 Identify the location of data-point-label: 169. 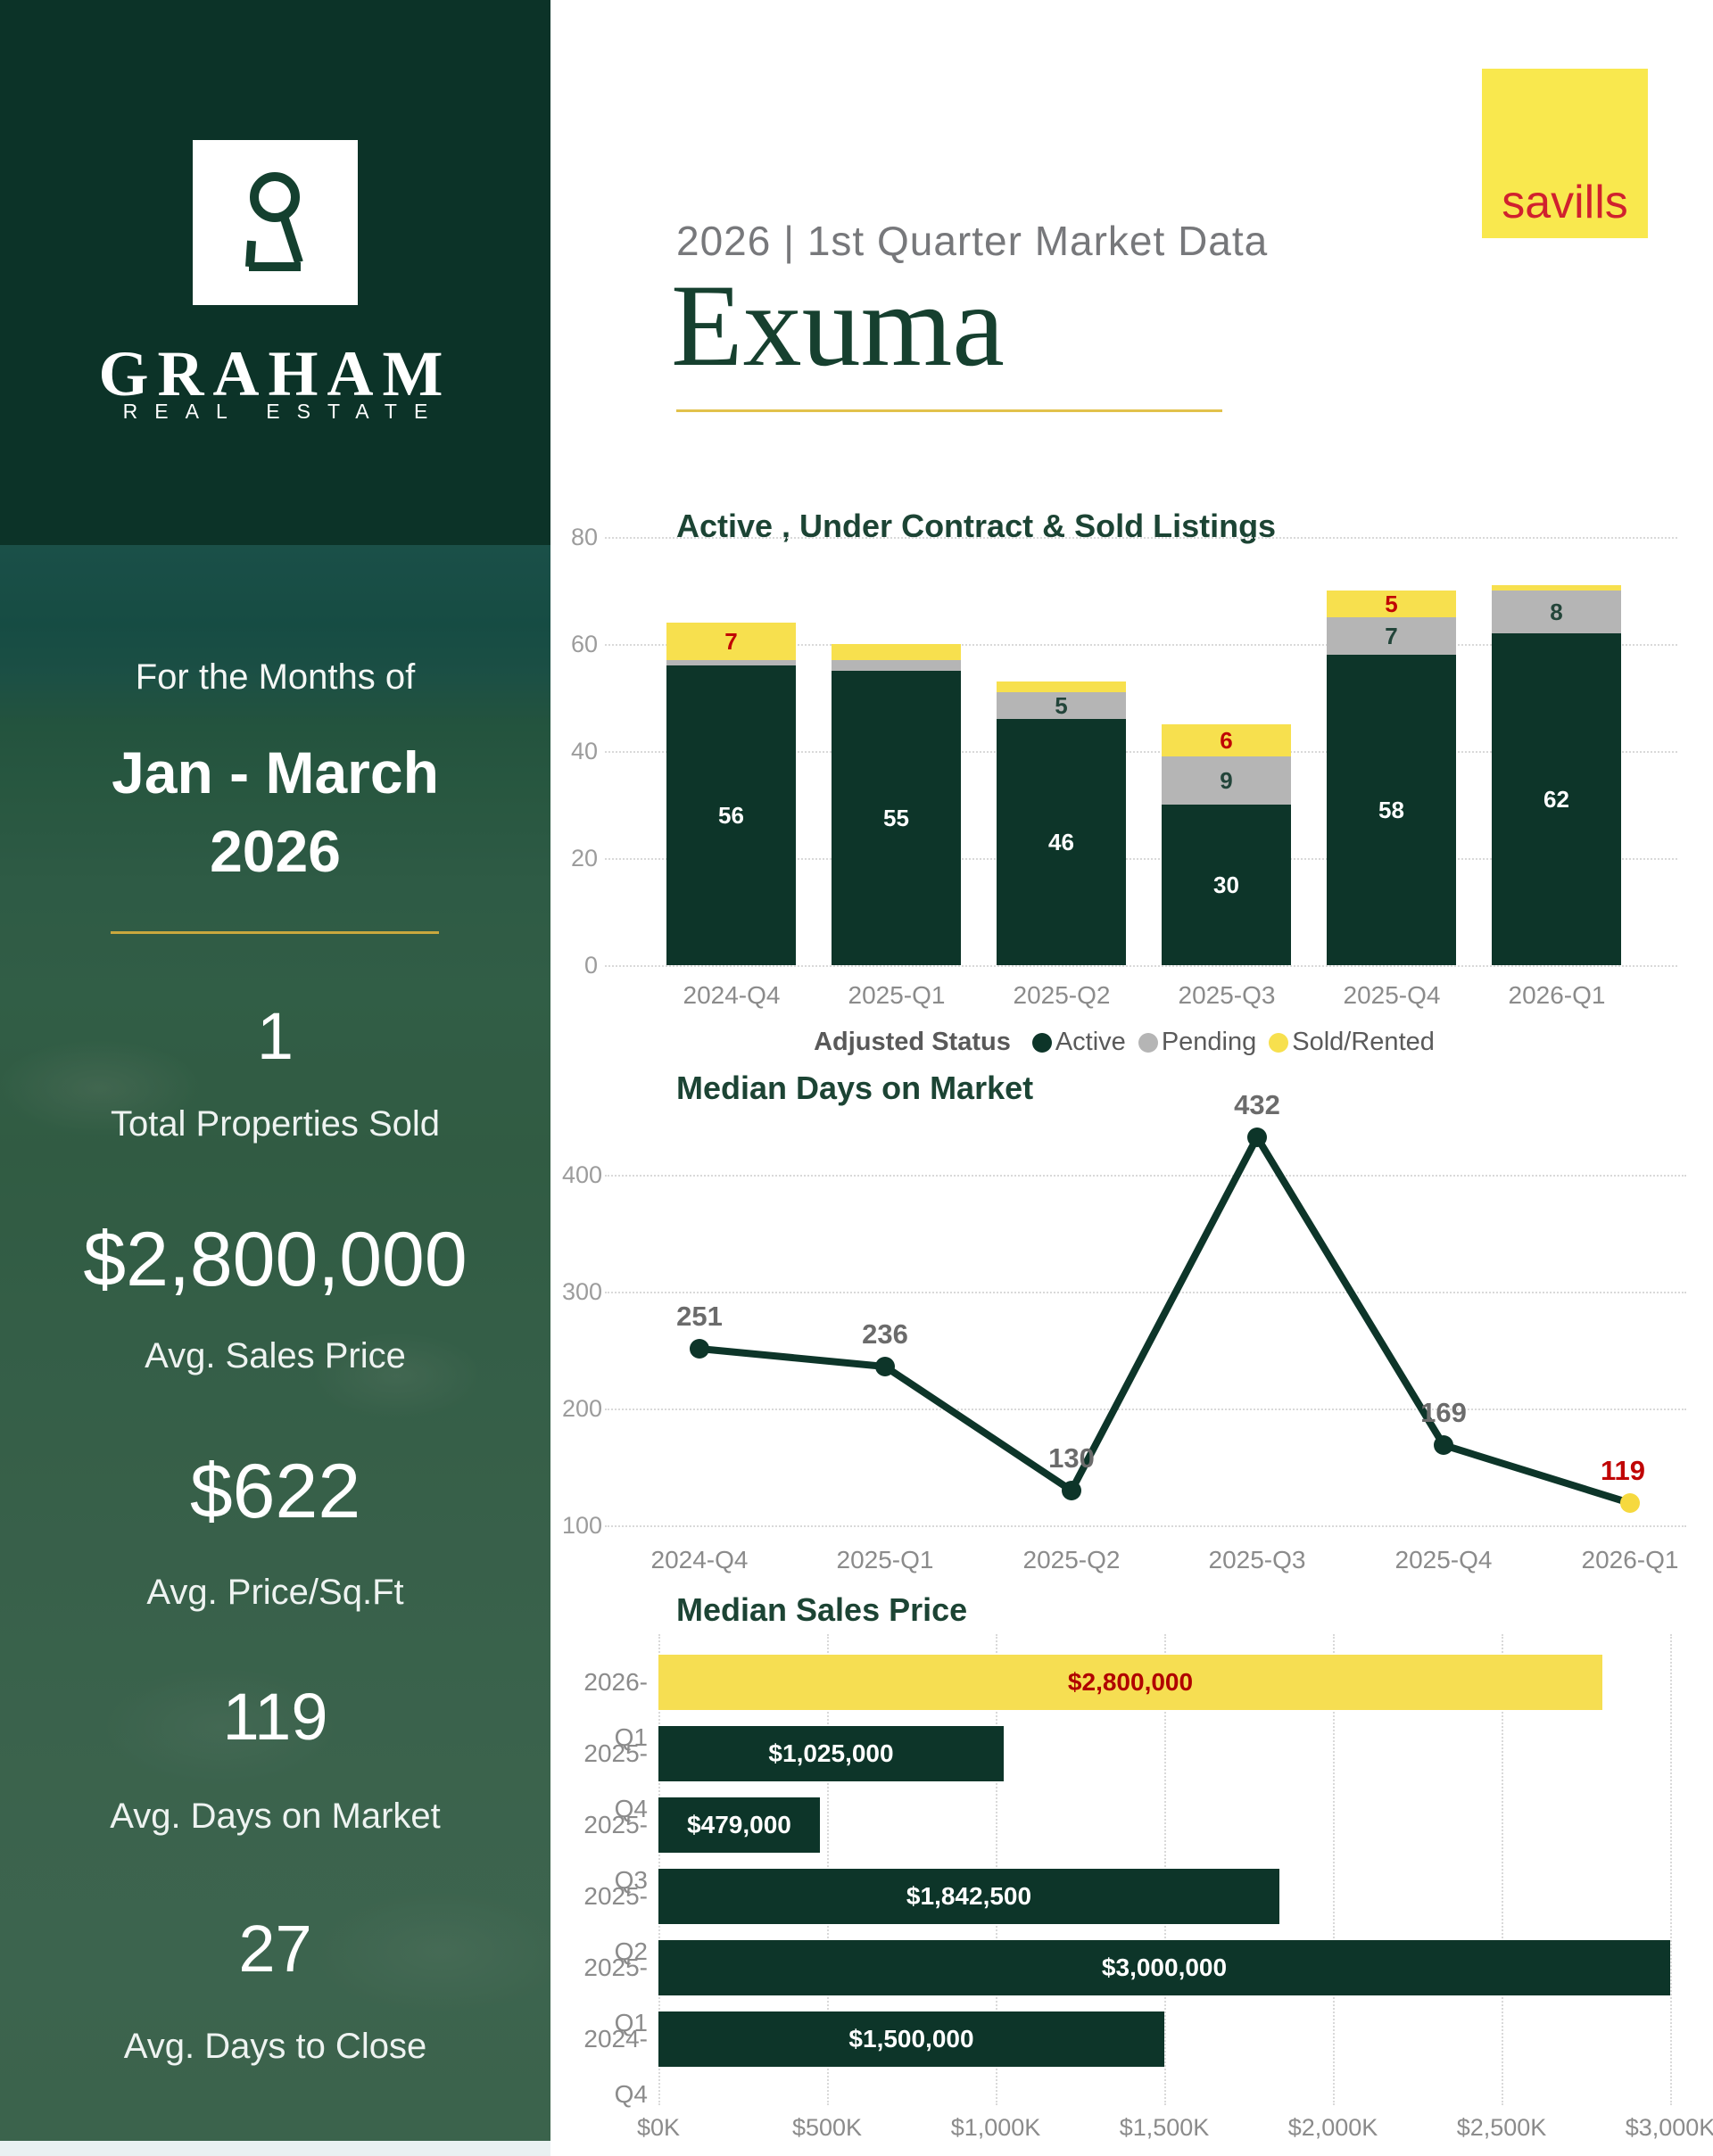
(1443, 1412).